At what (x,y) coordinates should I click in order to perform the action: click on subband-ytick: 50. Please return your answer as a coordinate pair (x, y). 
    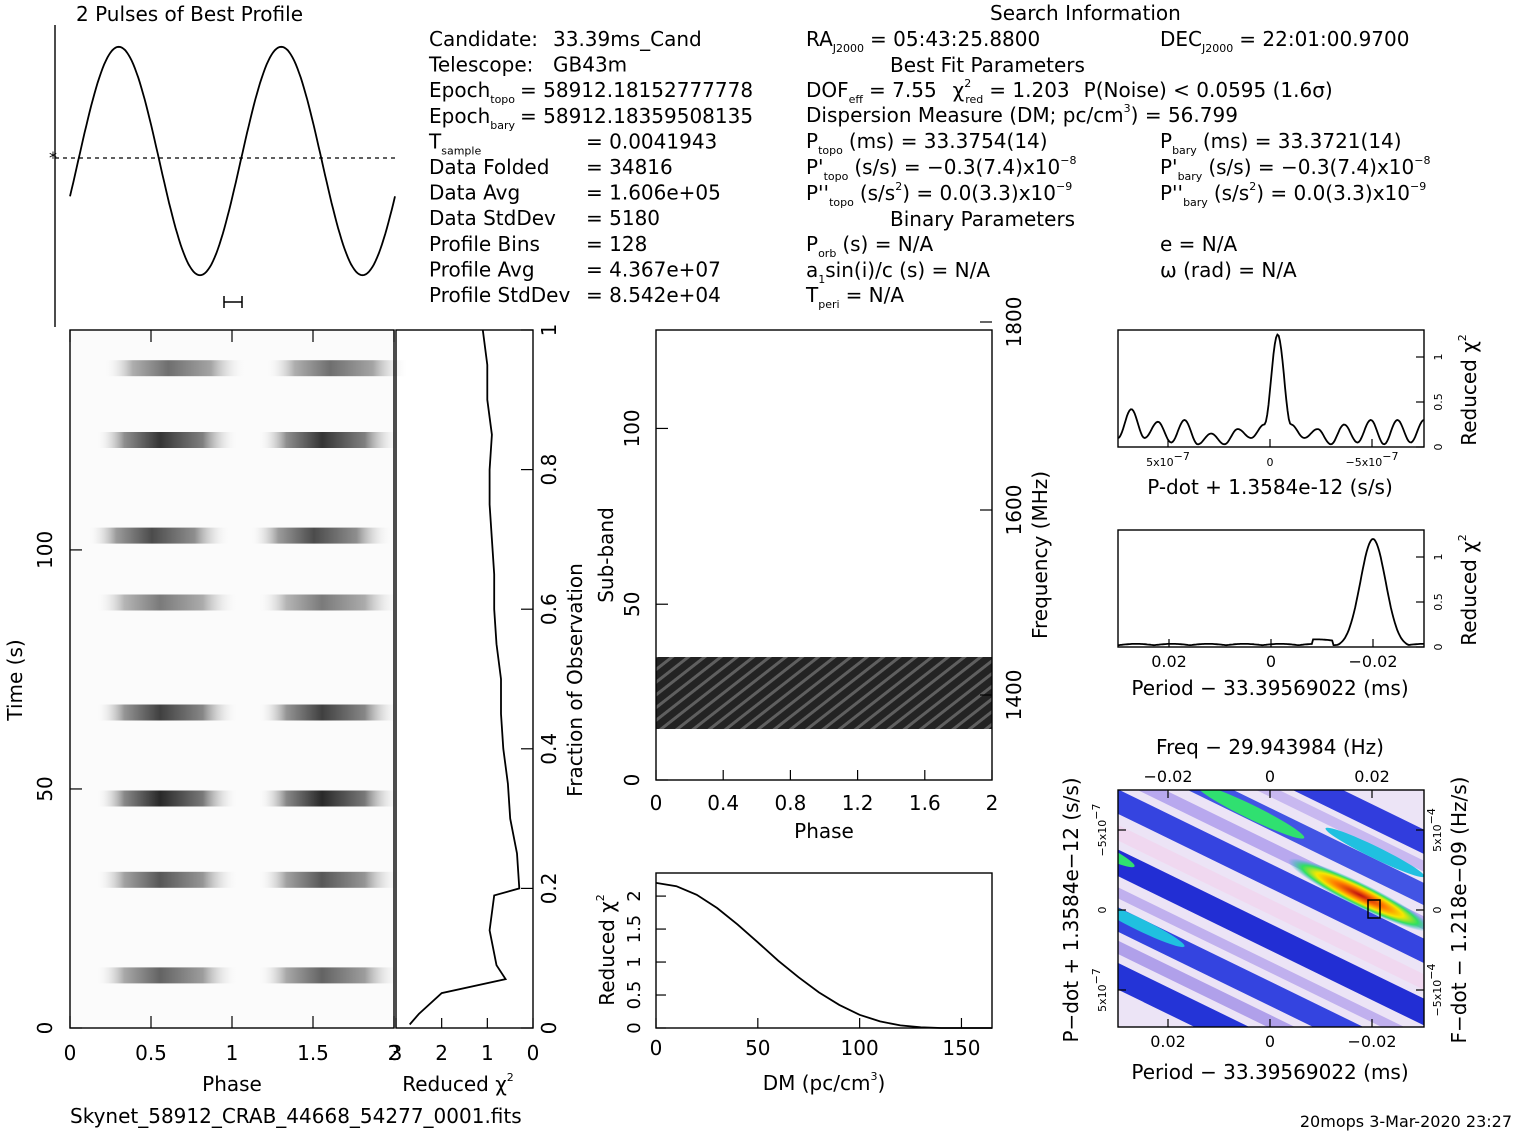
    Looking at the image, I should click on (632, 603).